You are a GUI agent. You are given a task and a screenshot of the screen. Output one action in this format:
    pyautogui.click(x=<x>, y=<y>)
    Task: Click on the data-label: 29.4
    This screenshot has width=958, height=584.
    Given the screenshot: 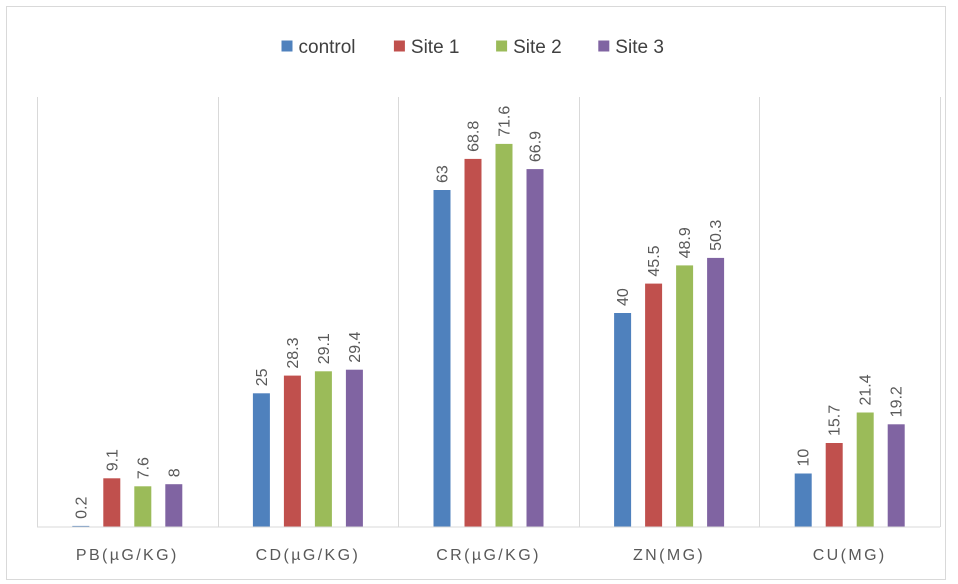 What is the action you would take?
    pyautogui.click(x=355, y=346)
    